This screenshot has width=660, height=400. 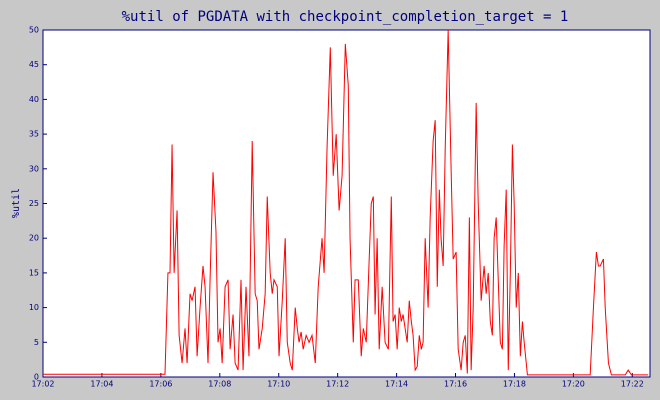 What do you see at coordinates (101, 384) in the screenshot?
I see `x-tick-label: 17:04` at bounding box center [101, 384].